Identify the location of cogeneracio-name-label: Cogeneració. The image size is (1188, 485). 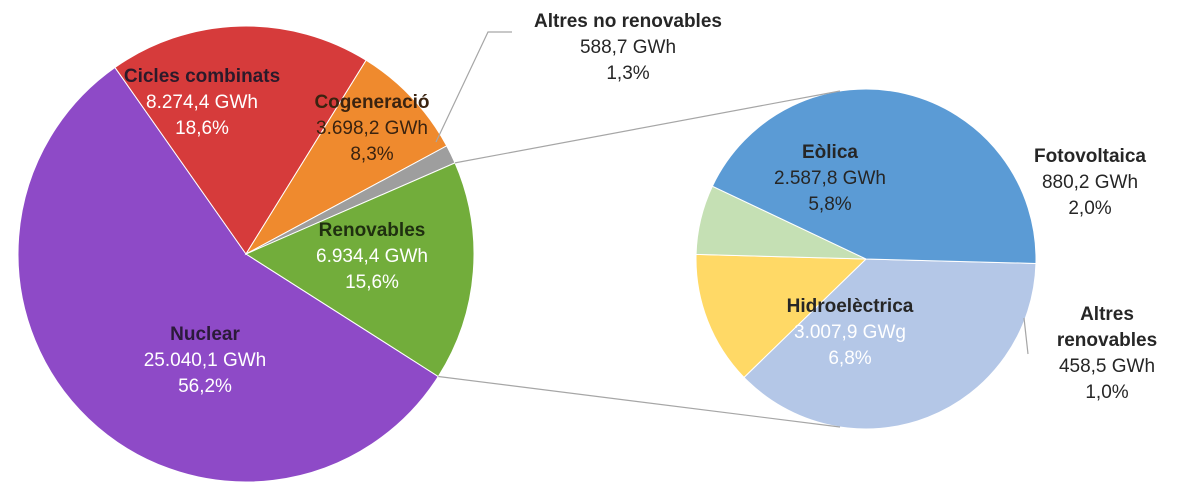
(371, 102).